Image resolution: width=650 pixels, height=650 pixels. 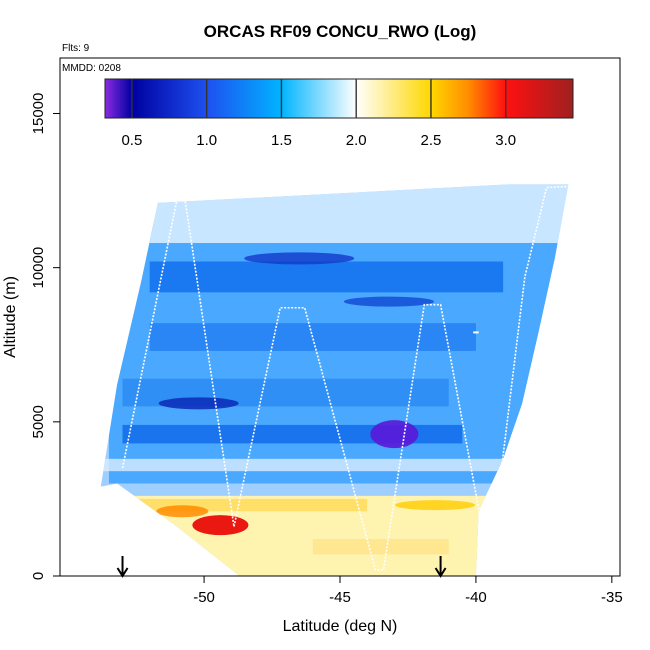 What do you see at coordinates (76, 48) in the screenshot?
I see `flights-annotation: Flts: 9` at bounding box center [76, 48].